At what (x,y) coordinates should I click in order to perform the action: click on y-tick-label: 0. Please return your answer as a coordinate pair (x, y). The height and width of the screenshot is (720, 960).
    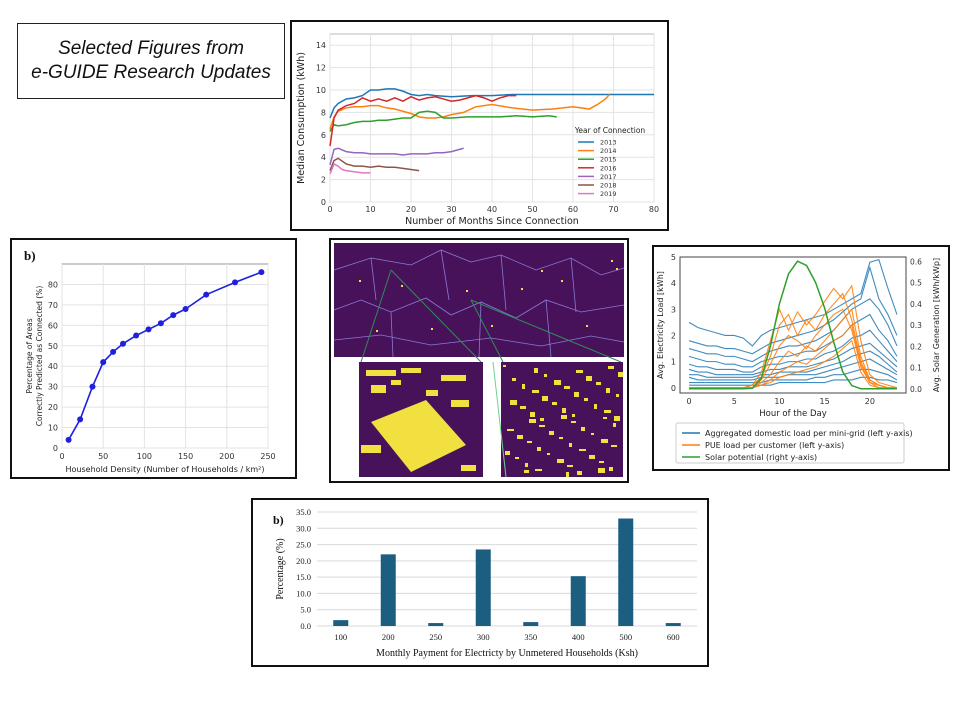
    Looking at the image, I should click on (55, 448).